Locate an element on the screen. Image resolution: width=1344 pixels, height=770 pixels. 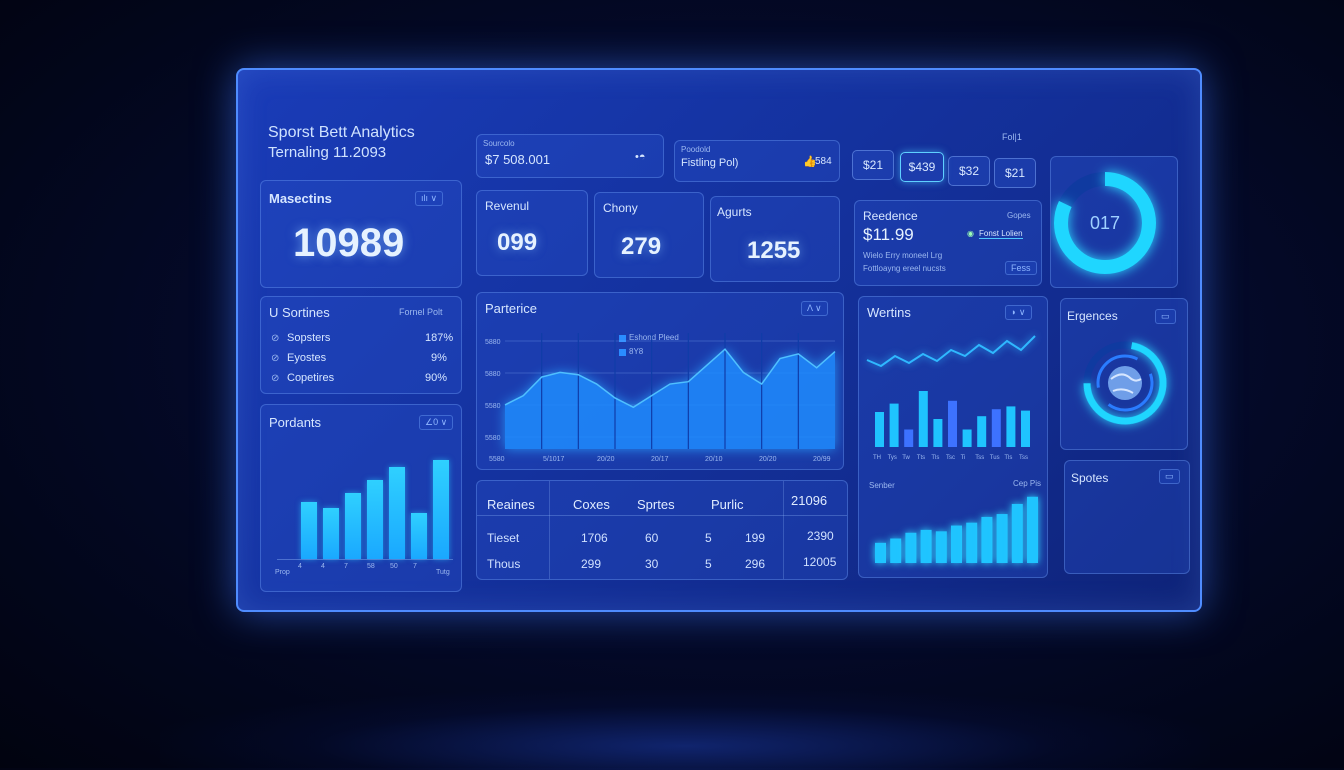
parterice-y-label: 5880 is located at coordinates (493, 374).